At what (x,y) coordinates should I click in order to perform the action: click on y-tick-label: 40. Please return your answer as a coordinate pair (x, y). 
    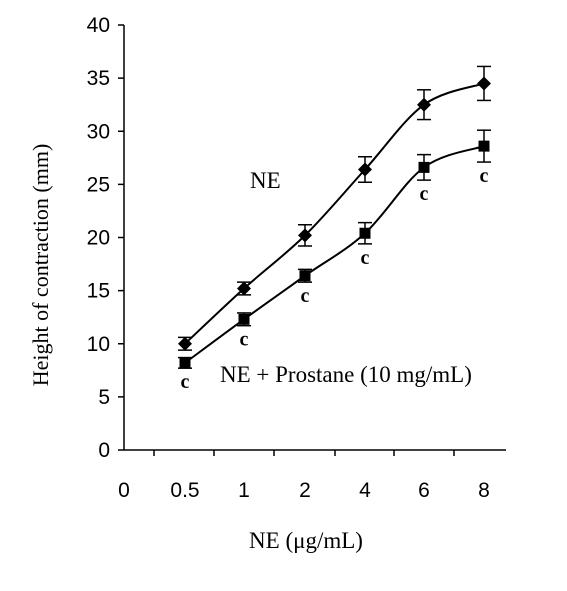
    Looking at the image, I should click on (98, 25).